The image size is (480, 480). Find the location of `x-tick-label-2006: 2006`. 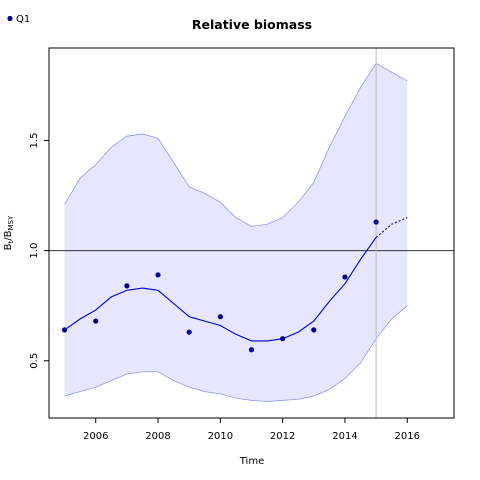

x-tick-label-2006: 2006 is located at coordinates (95, 436).